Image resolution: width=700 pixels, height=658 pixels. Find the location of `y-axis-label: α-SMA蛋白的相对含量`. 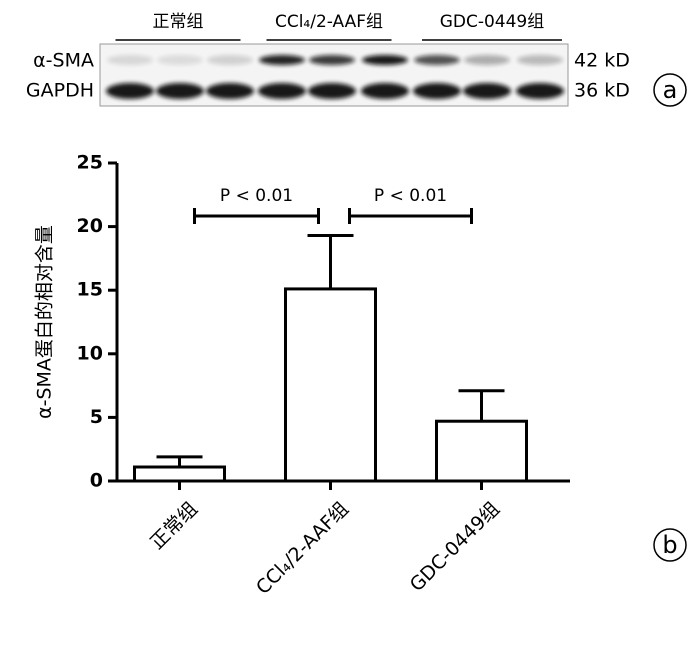

y-axis-label: α-SMA蛋白的相对含量 is located at coordinates (45, 322).